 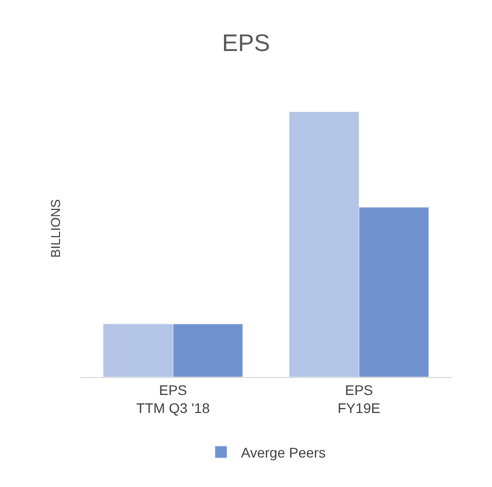 What do you see at coordinates (246, 43) in the screenshot?
I see `chart-title: EPS` at bounding box center [246, 43].